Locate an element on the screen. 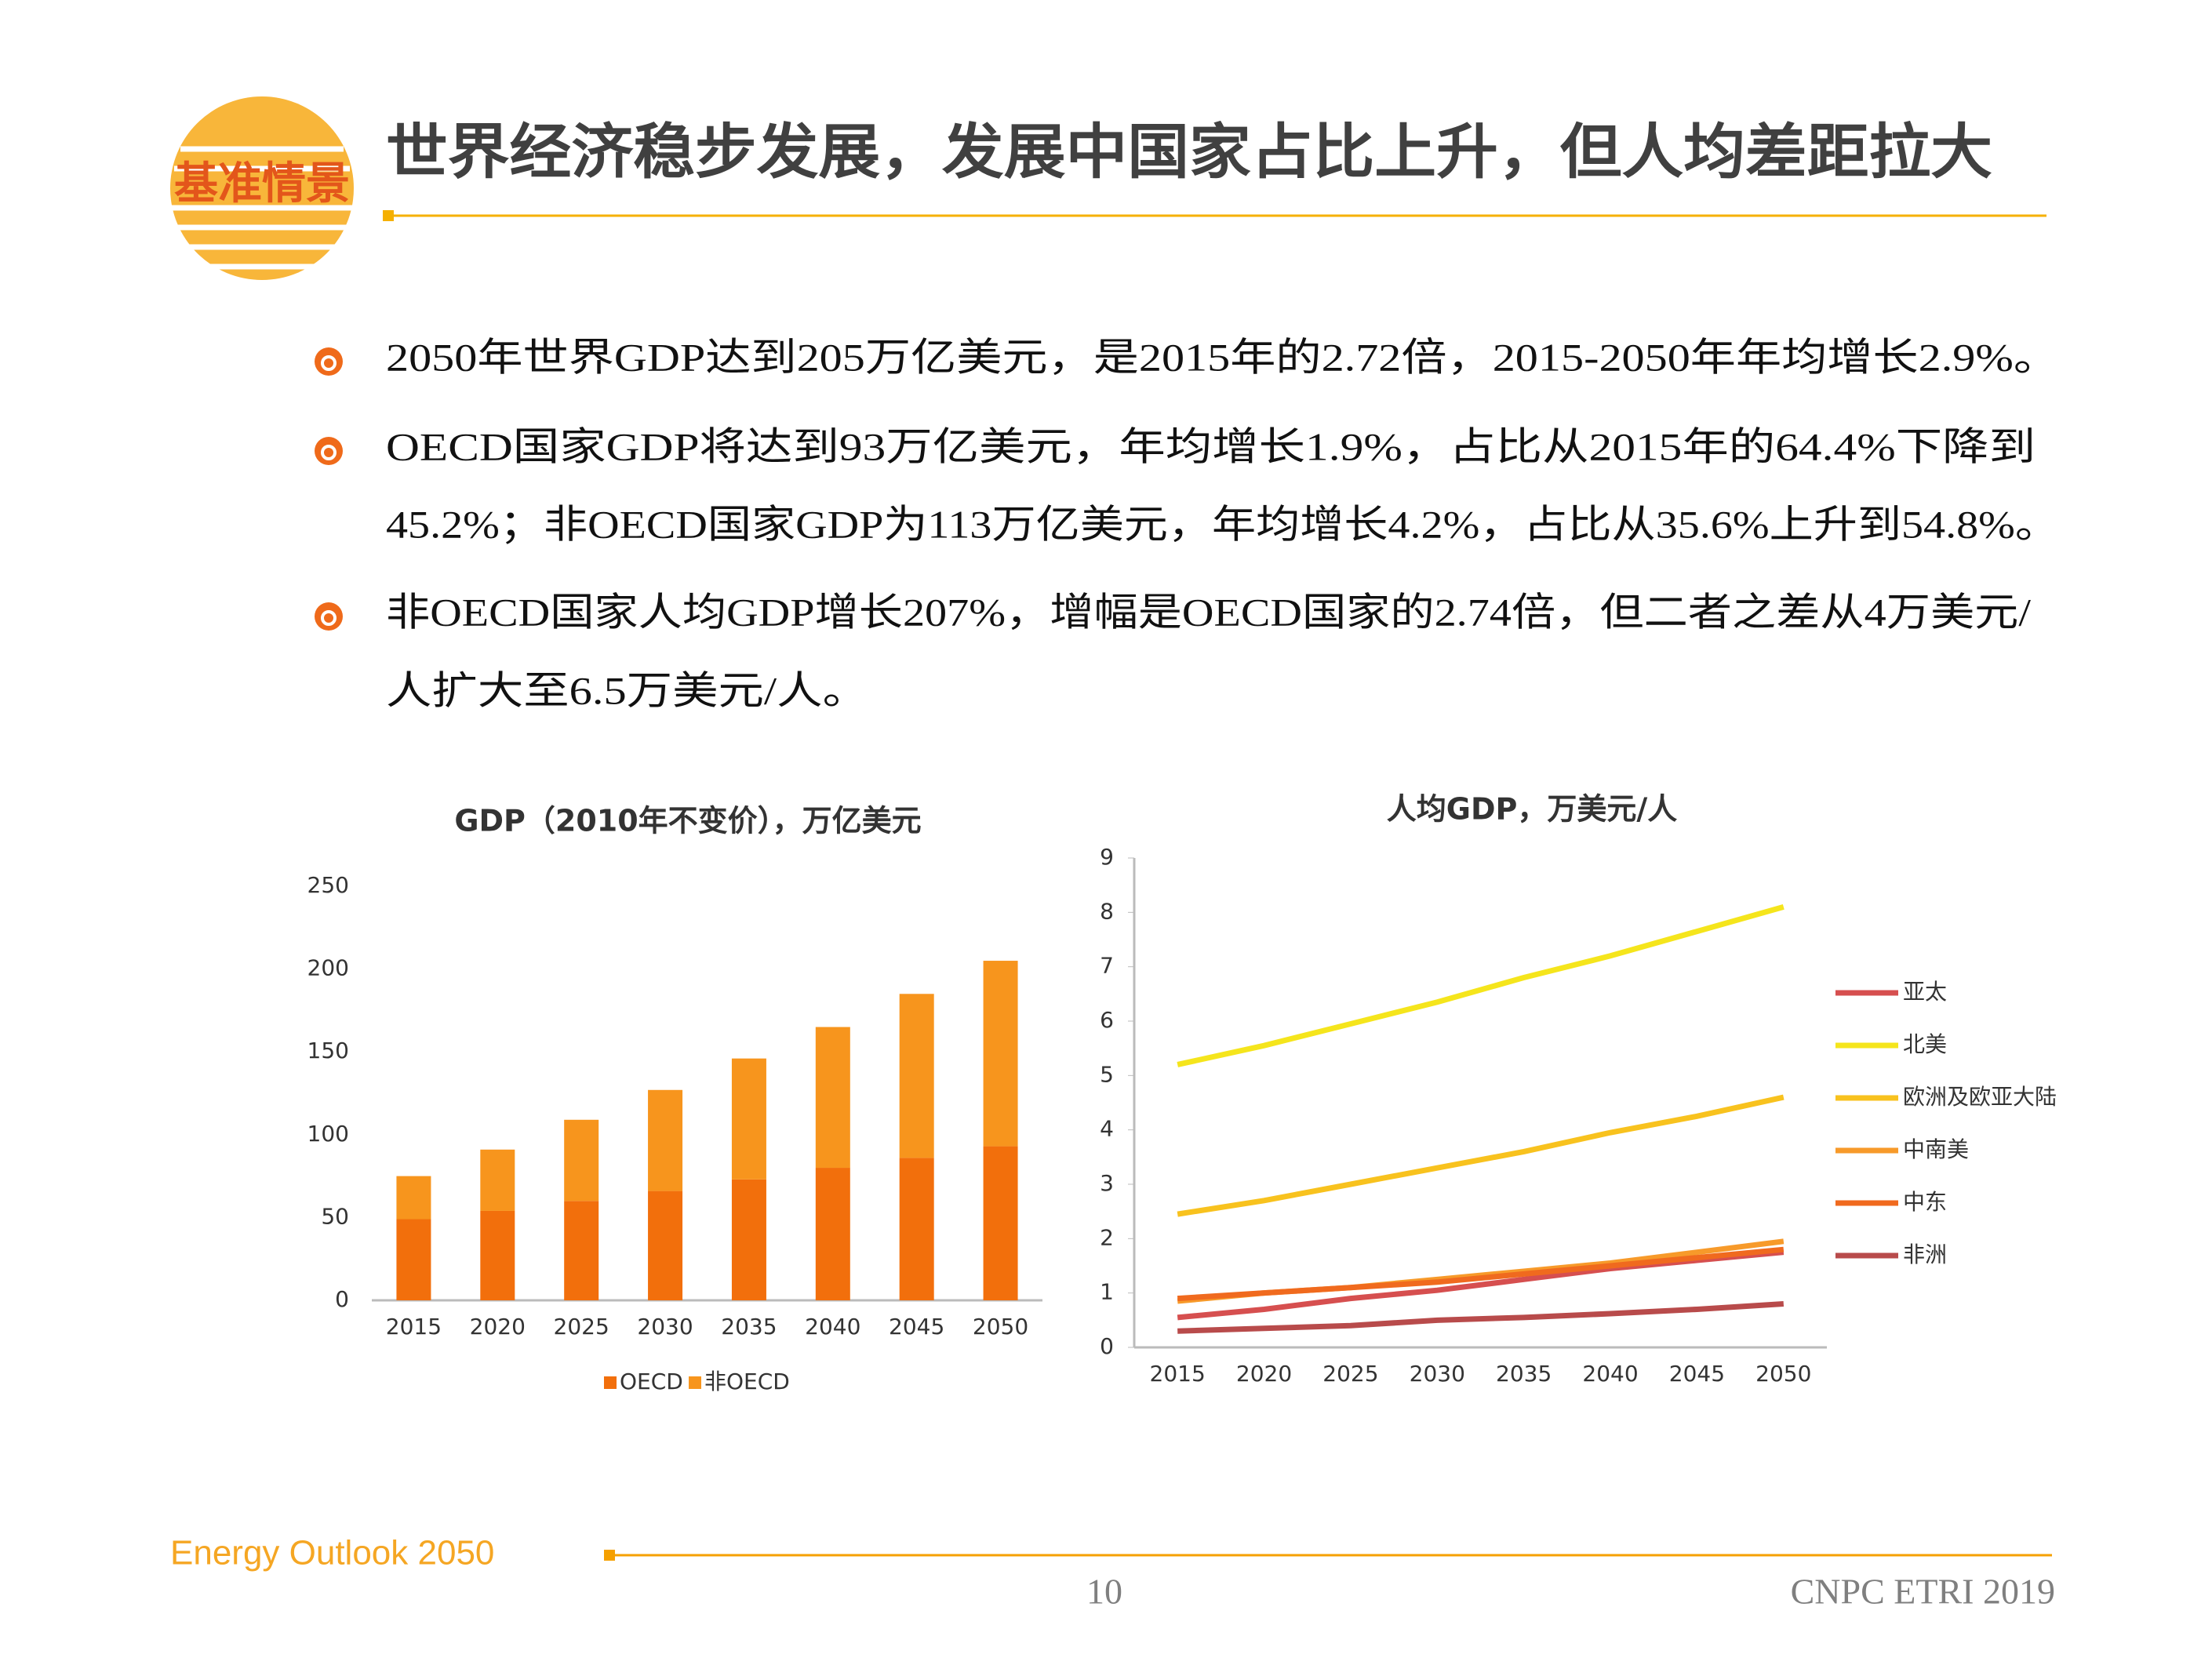 The height and width of the screenshot is (1665, 2212). logo-globe is located at coordinates (262, 188).